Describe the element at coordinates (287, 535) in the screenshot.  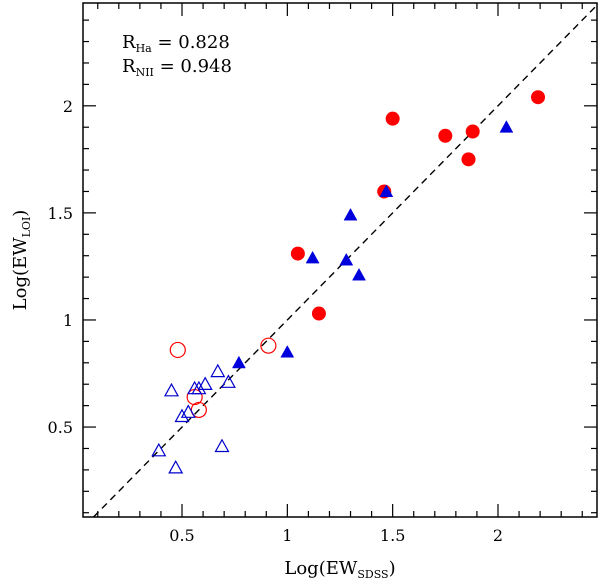
I see `x-tick-label: 1` at that location.